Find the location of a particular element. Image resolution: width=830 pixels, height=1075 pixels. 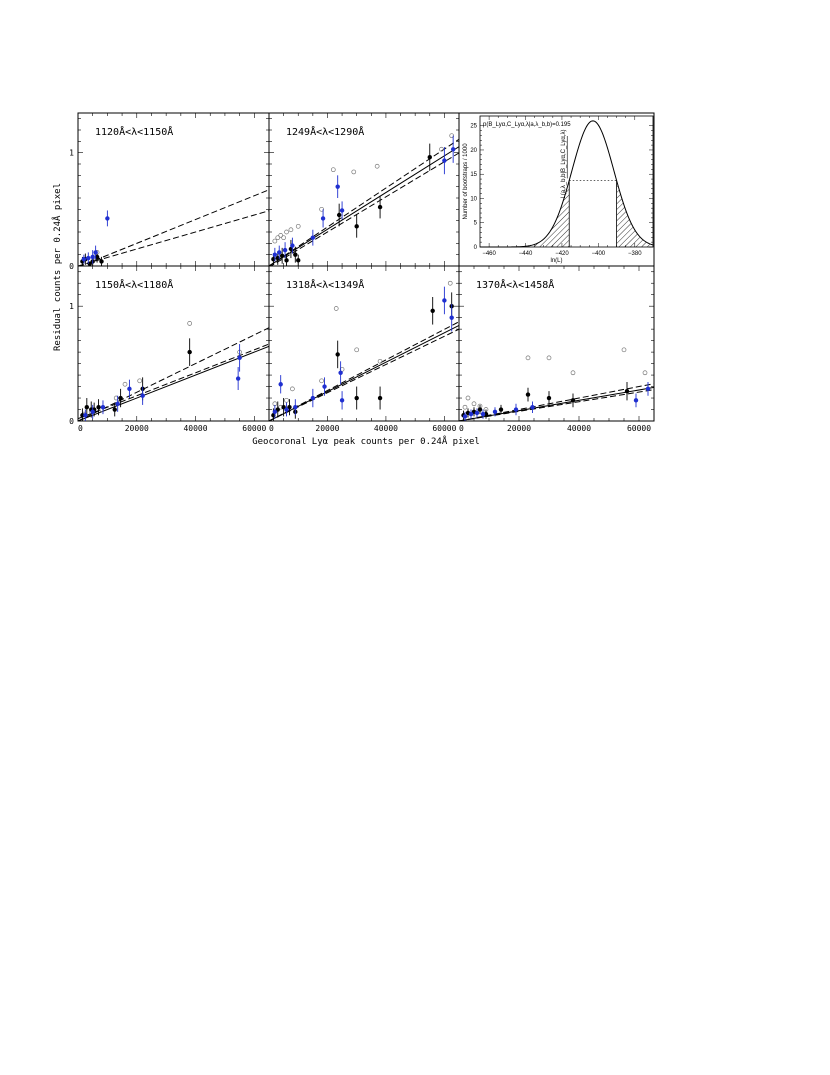

x-tick-label: 20000 is located at coordinates (137, 428).